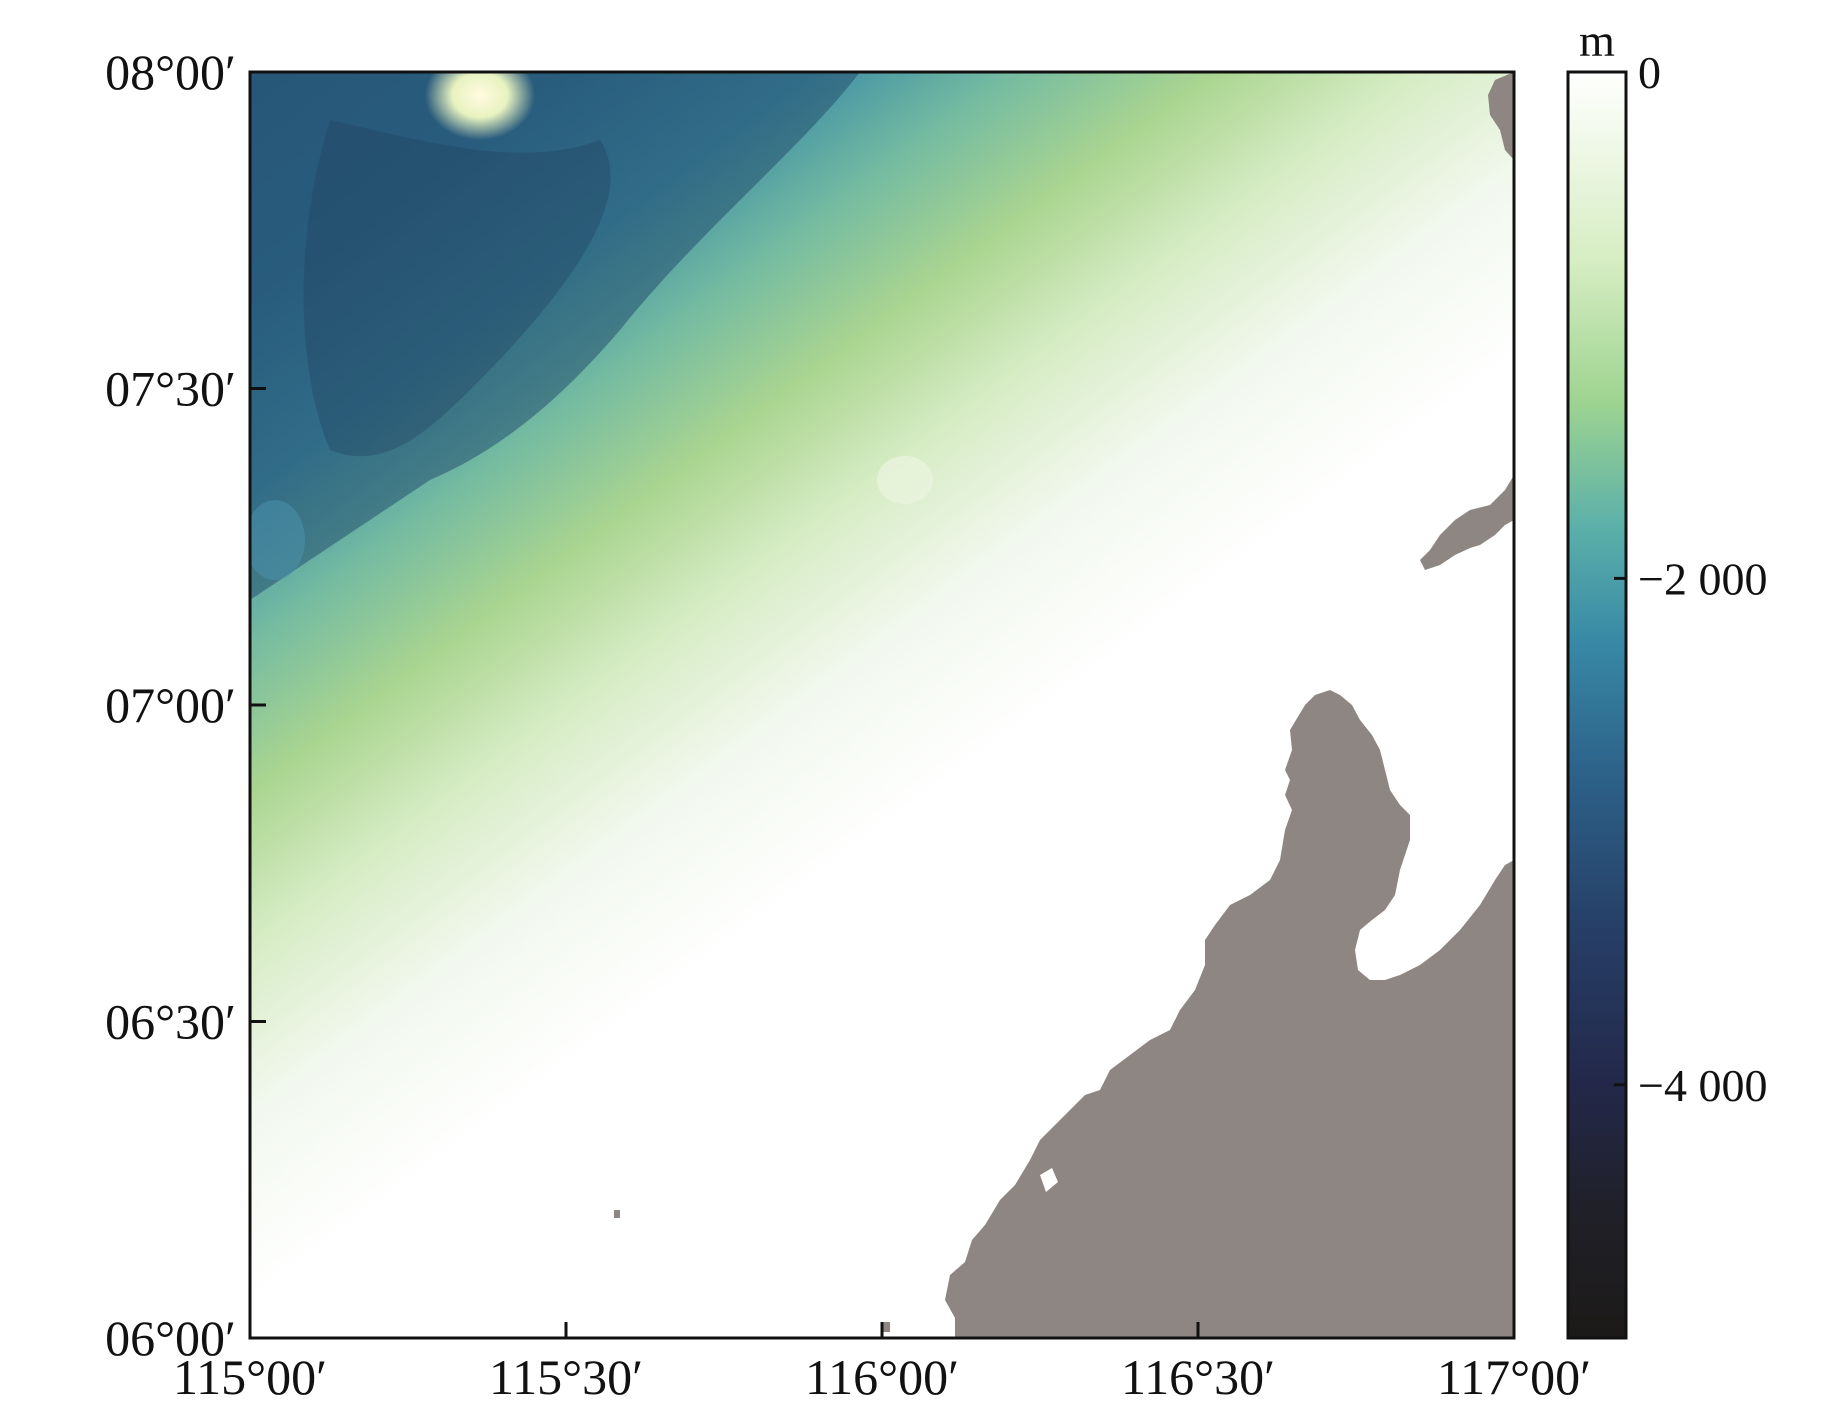 This screenshot has width=1843, height=1417. I want to click on lat-tick-label: 06°00′, so click(170, 1338).